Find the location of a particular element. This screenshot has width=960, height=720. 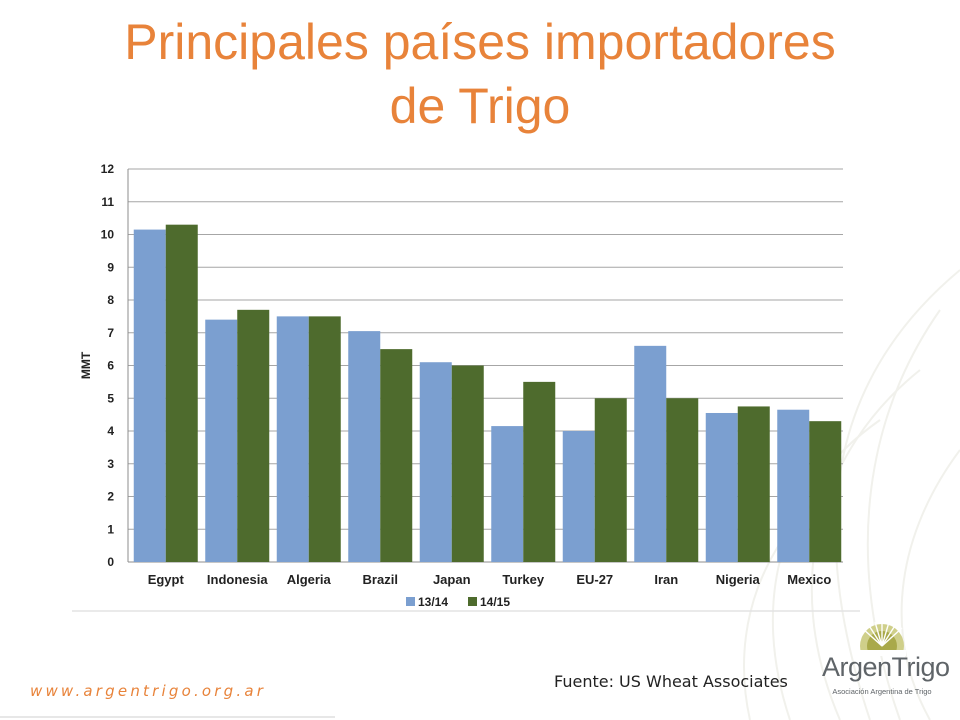

argentrigo-logo: ArgenTrigo Asociación Argentina de Trigo is located at coordinates (886, 667).